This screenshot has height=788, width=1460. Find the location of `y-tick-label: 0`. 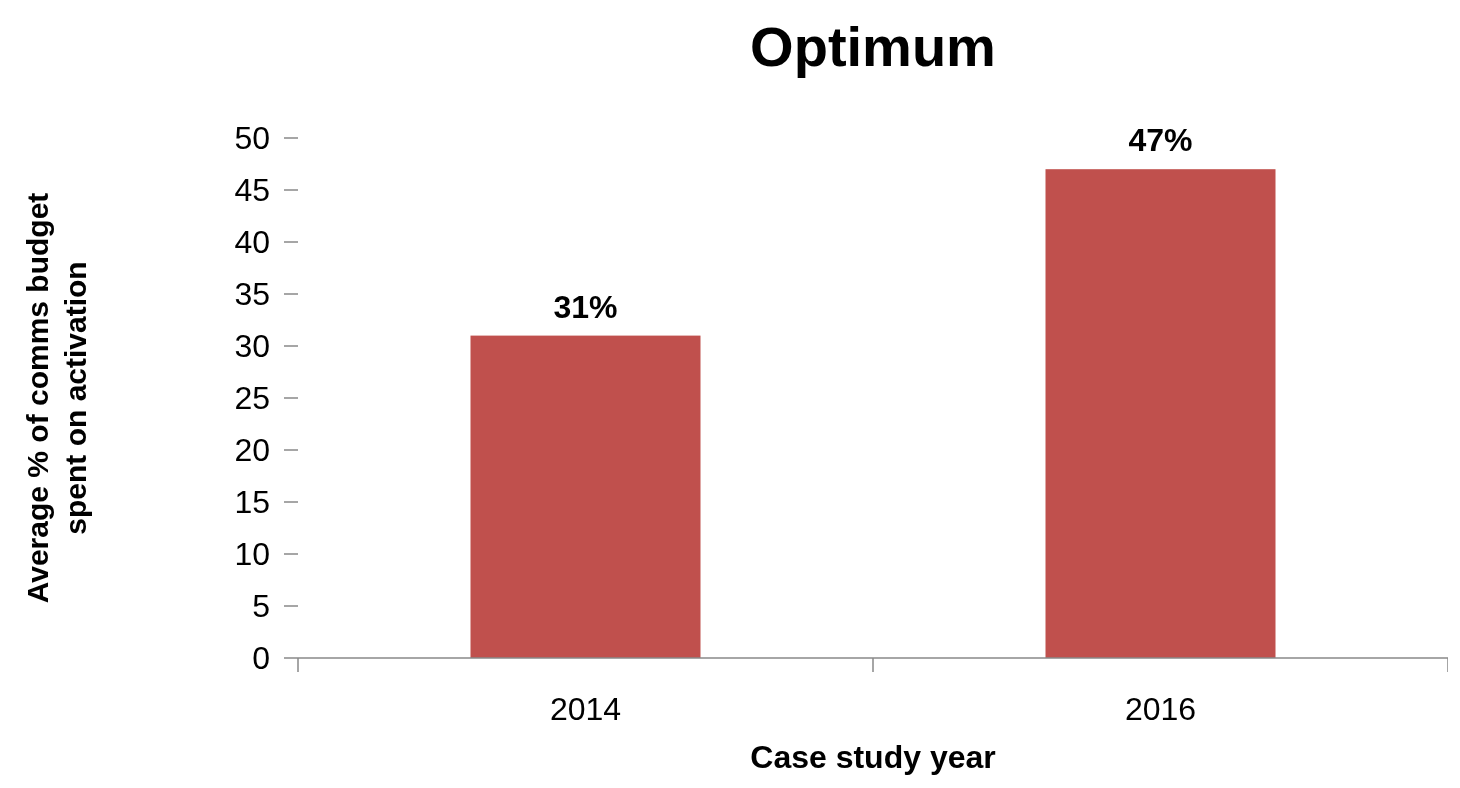

y-tick-label: 0 is located at coordinates (261, 658).